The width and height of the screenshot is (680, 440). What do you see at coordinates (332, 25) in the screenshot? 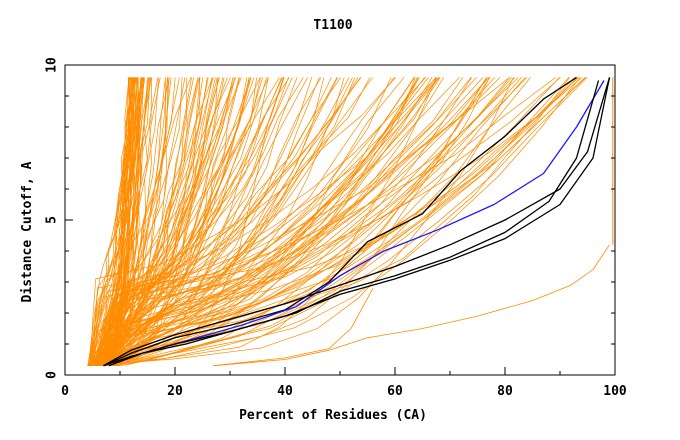
I see `chart-title: T1100` at bounding box center [332, 25].